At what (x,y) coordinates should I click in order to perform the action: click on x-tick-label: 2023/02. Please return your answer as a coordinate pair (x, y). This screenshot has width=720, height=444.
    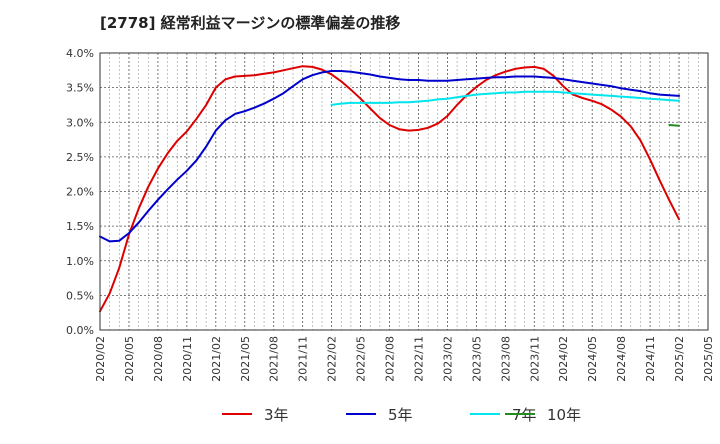
    Looking at the image, I should click on (447, 359).